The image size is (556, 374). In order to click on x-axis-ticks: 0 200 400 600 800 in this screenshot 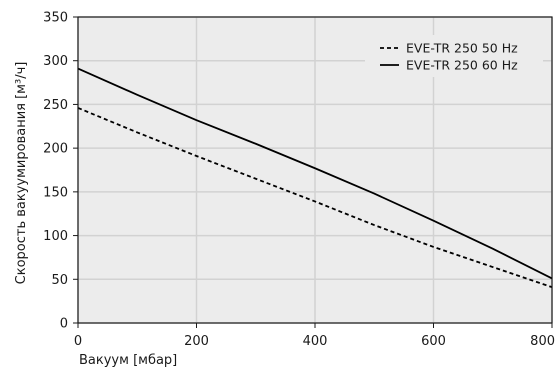, I will do `click(314, 336)`.